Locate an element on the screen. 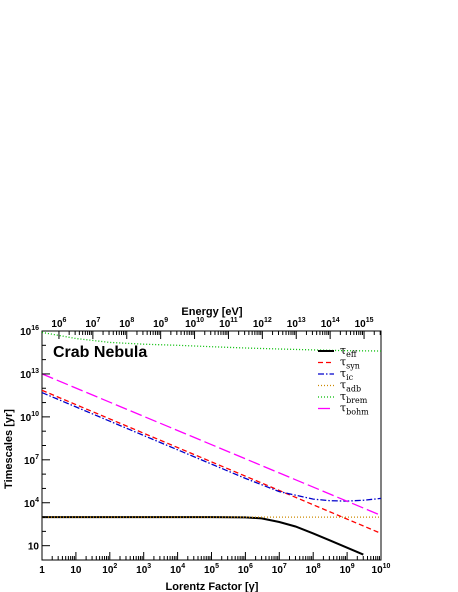 The height and width of the screenshot is (592, 458). x2-tick-label: 10¹³ is located at coordinates (296, 323).